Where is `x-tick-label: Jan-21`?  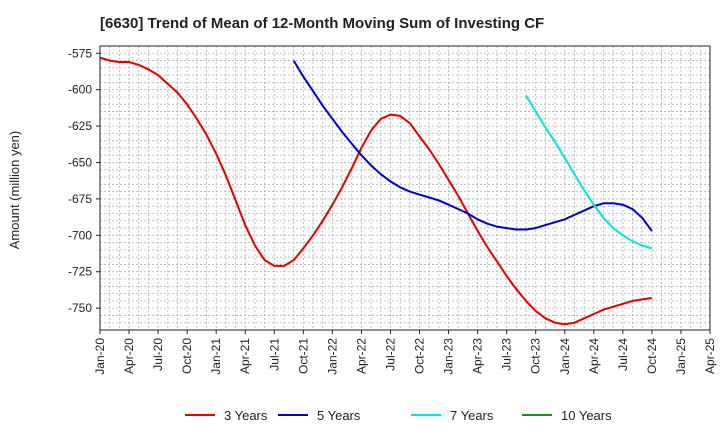
x-tick-label: Jan-21 is located at coordinates (216, 356).